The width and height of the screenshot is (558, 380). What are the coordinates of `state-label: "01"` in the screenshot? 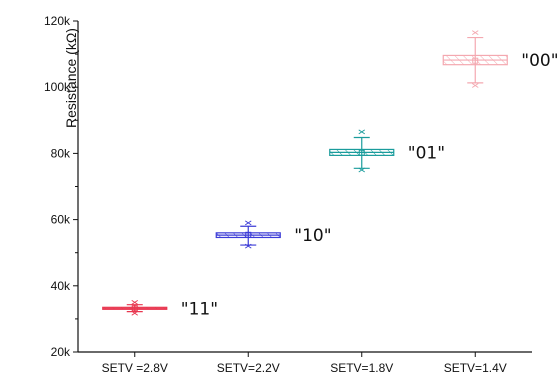 It's located at (426, 153).